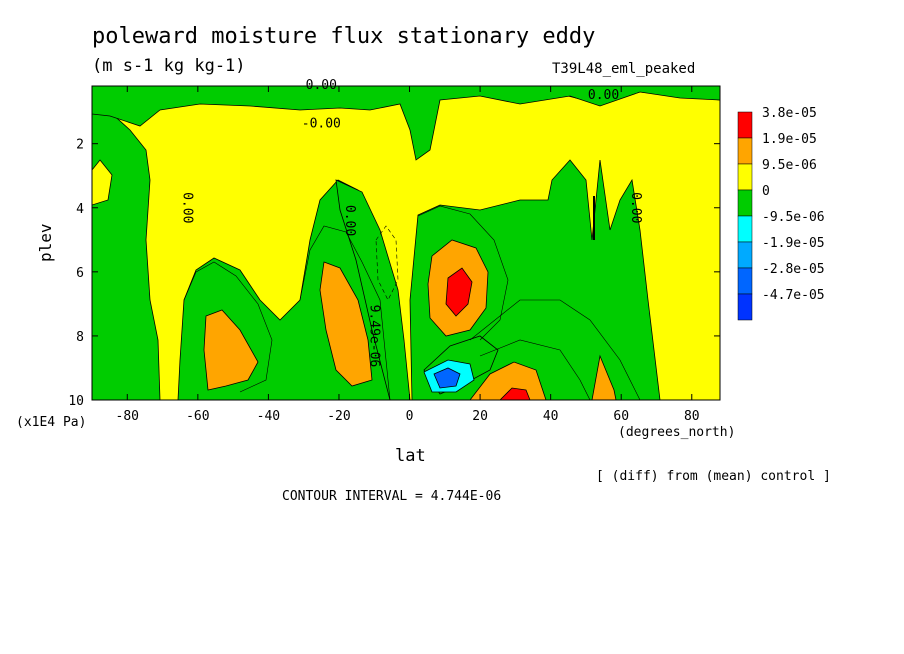  What do you see at coordinates (793, 217) in the screenshot?
I see `legend-label: -9.5e-06` at bounding box center [793, 217].